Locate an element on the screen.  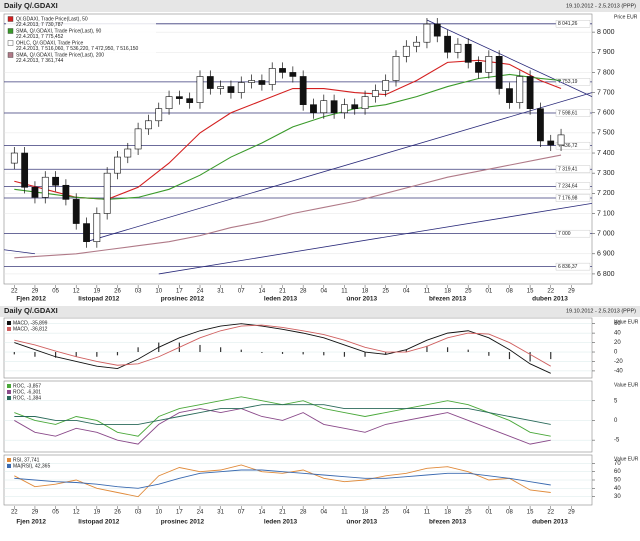
x-tick-label: 19 is located at coordinates (96, 292).